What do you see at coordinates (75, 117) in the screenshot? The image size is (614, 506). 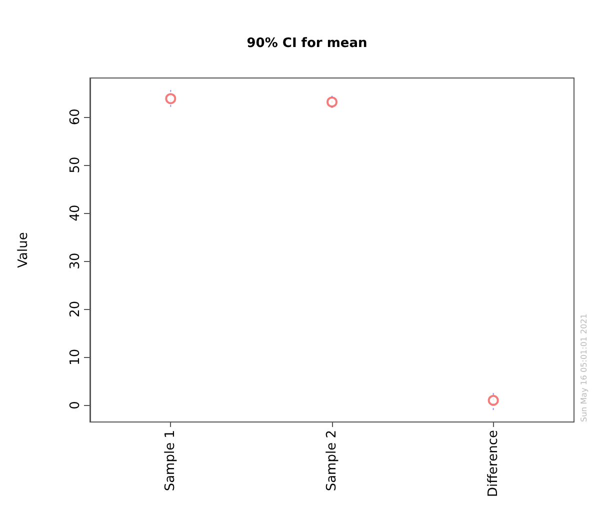 I see `y-tick-label: 60` at bounding box center [75, 117].